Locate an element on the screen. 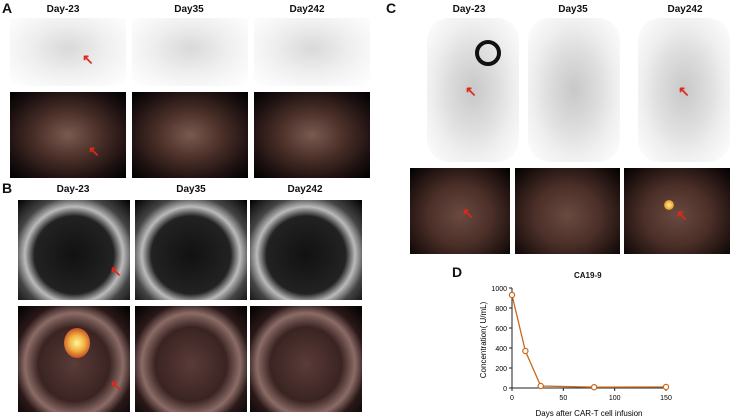  ct-lung-day35 is located at coordinates (191, 250).